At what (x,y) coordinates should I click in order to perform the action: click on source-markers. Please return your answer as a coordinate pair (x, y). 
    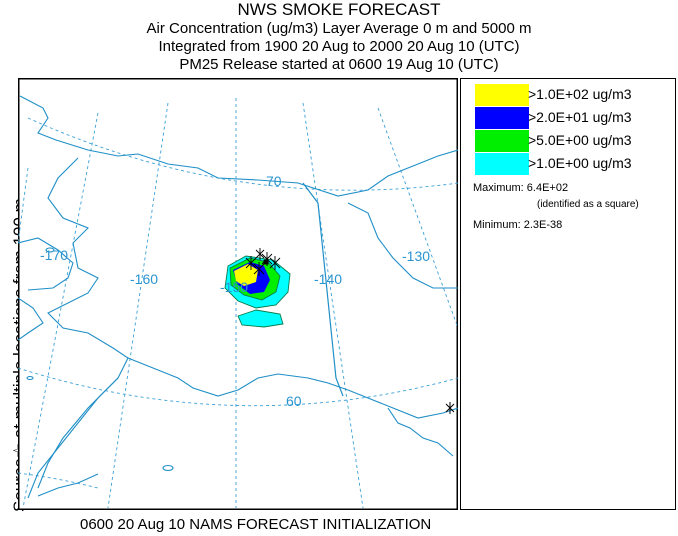
    Looking at the image, I should click on (263, 262).